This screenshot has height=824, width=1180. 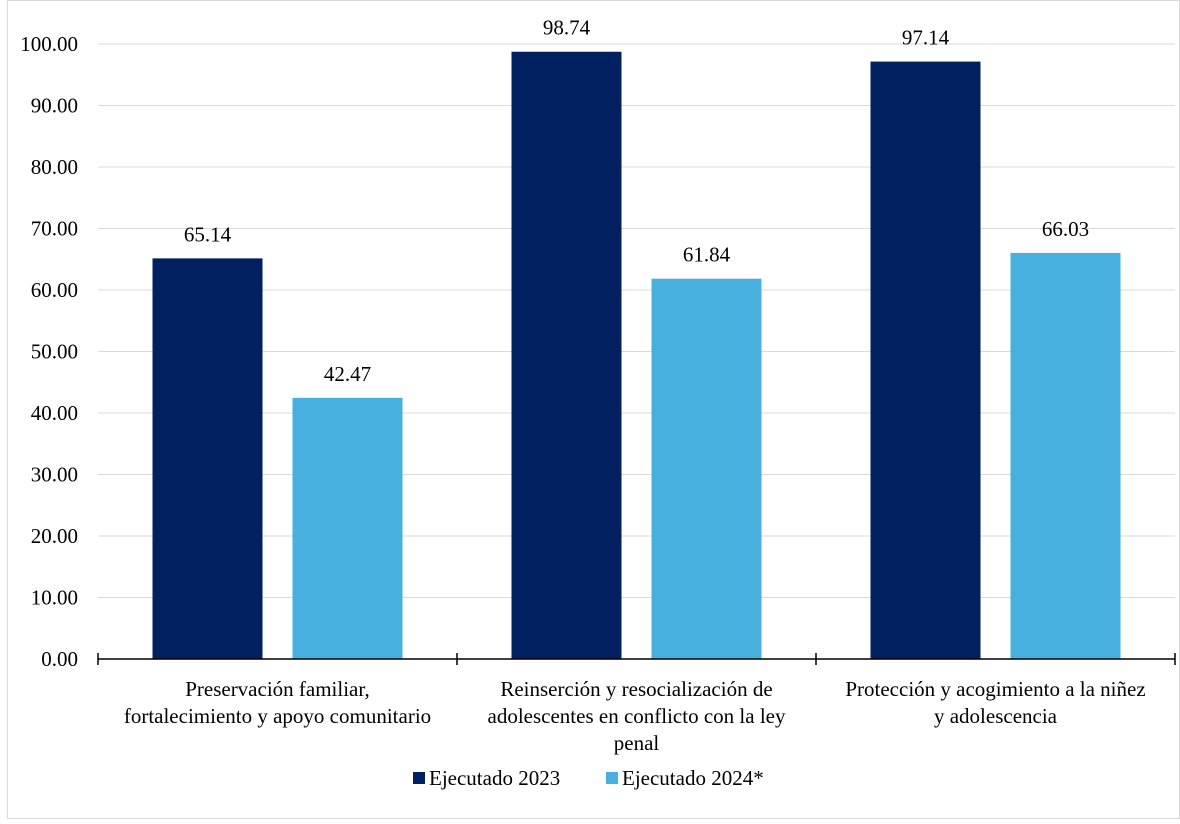 I want to click on y-tick-label: 70.00, so click(x=54, y=229).